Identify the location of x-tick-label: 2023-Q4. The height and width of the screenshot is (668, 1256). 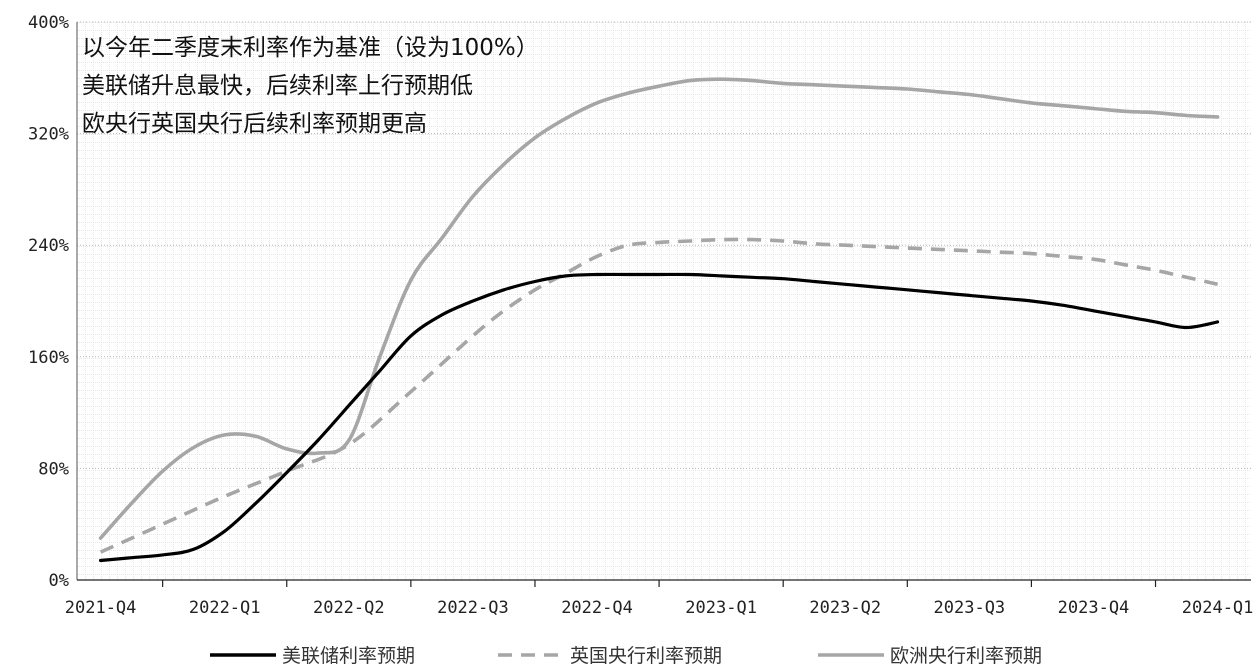
(1094, 608).